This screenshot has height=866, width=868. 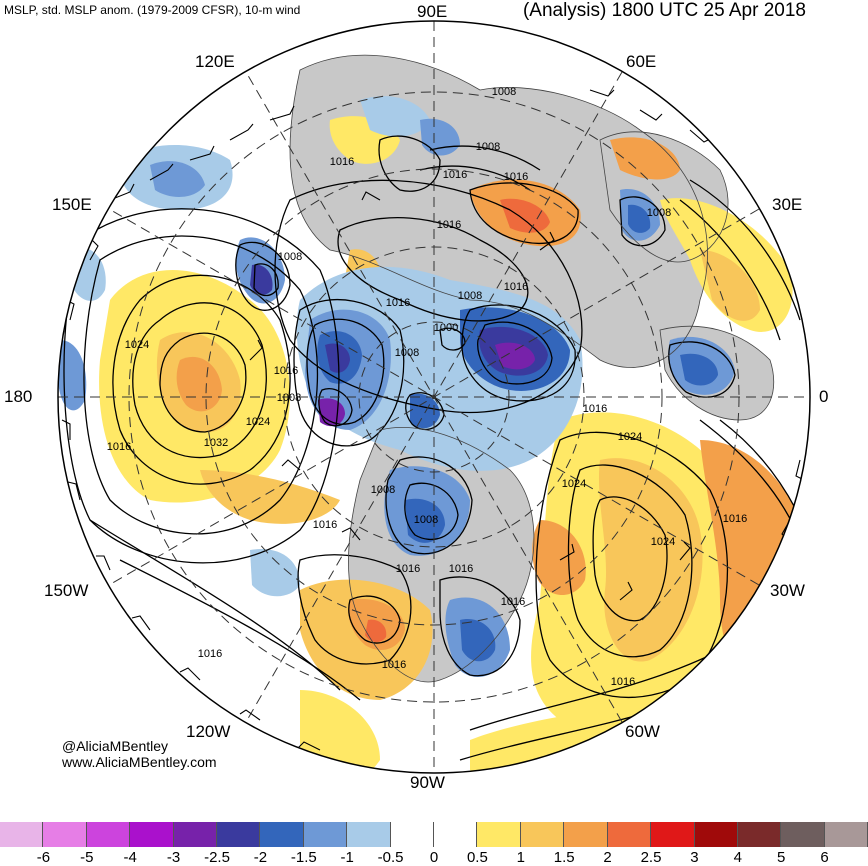 I want to click on lon-label-30e: 30E, so click(x=787, y=204).